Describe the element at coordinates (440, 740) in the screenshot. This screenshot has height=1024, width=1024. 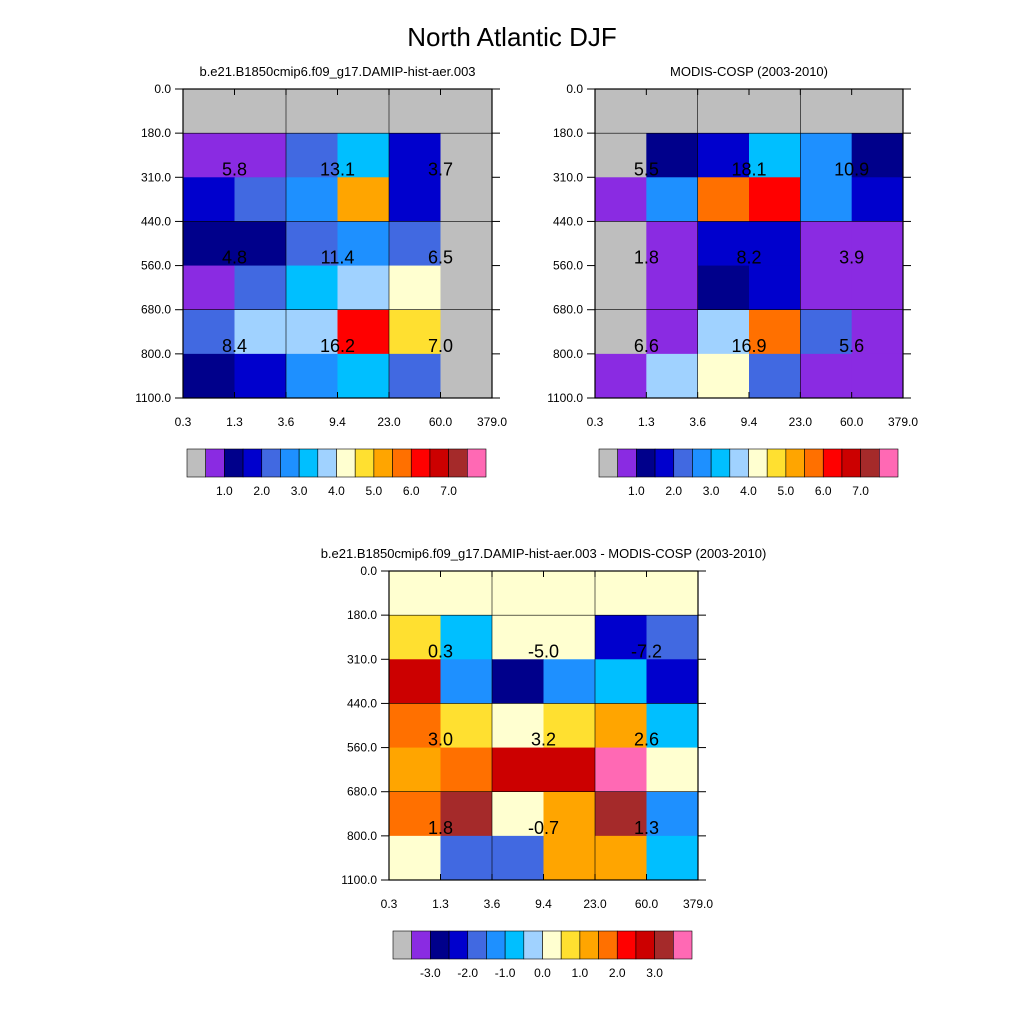
I see `cell-value-label: 3.0` at that location.